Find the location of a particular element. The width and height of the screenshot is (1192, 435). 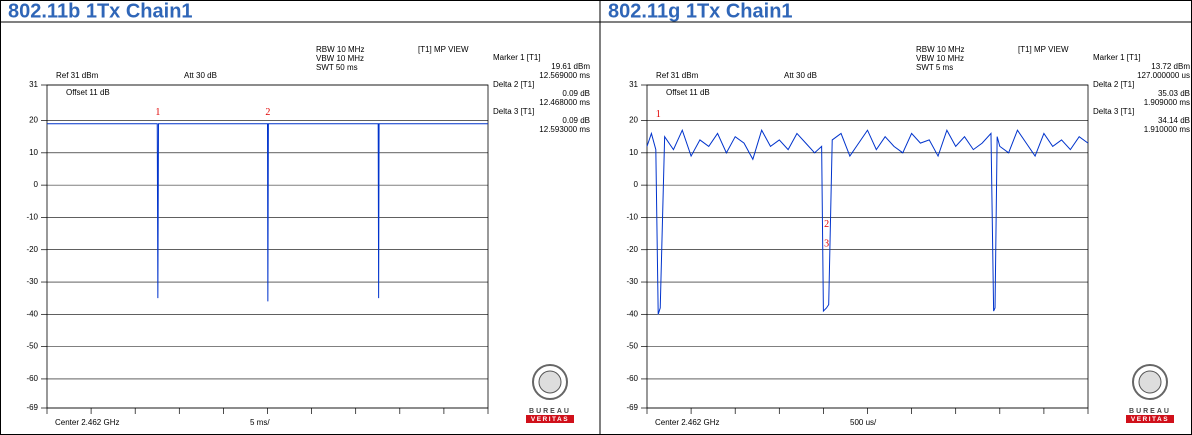

marker-info: 12.593000 ms is located at coordinates (564, 129).